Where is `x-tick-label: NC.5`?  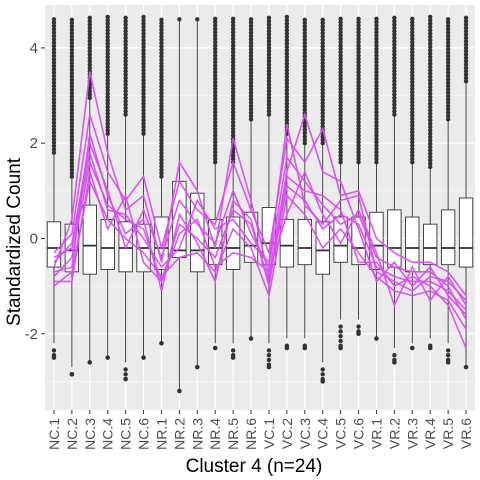 x-tick-label: NC.5 is located at coordinates (126, 434).